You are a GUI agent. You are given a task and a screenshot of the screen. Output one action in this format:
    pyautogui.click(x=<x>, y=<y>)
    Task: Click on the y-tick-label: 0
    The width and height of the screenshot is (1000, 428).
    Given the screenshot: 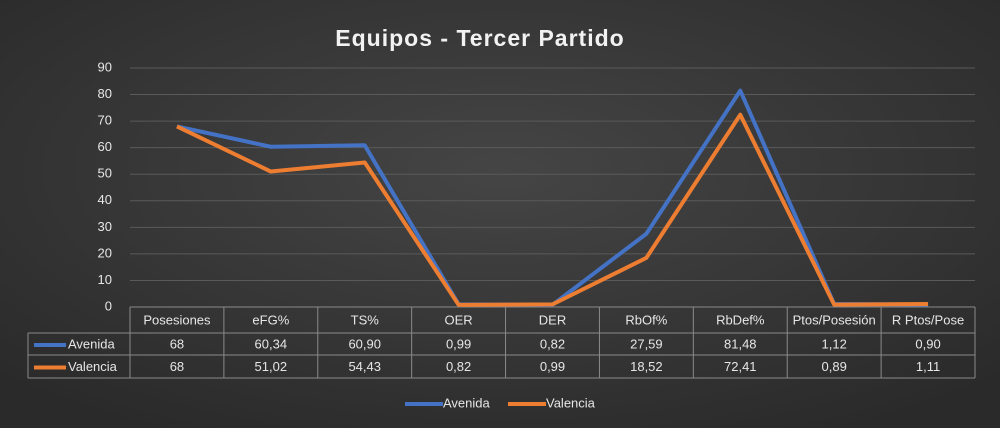 What is the action you would take?
    pyautogui.click(x=108, y=305)
    